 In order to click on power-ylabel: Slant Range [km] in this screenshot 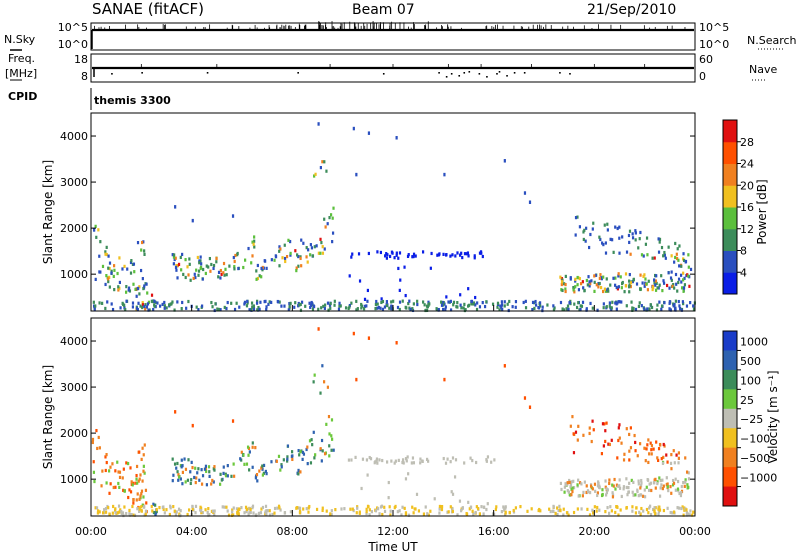, I will do `click(48, 212)`.